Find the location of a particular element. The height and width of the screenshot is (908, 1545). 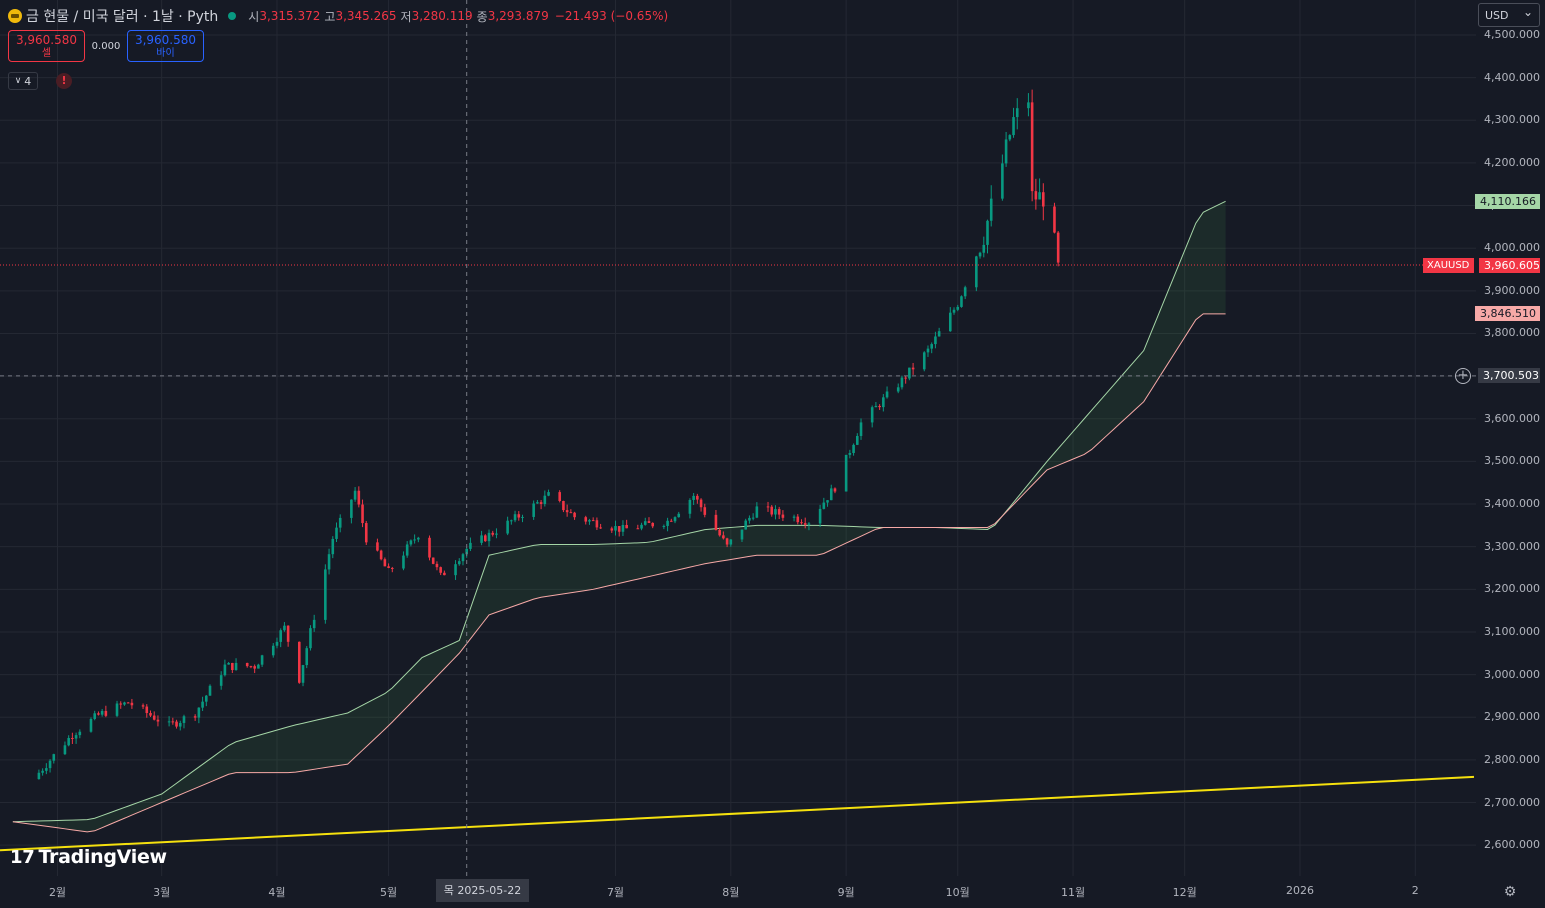

symbol-title: 금 현물 / 미국 달러 · 1날 · Pyth is located at coordinates (122, 17).